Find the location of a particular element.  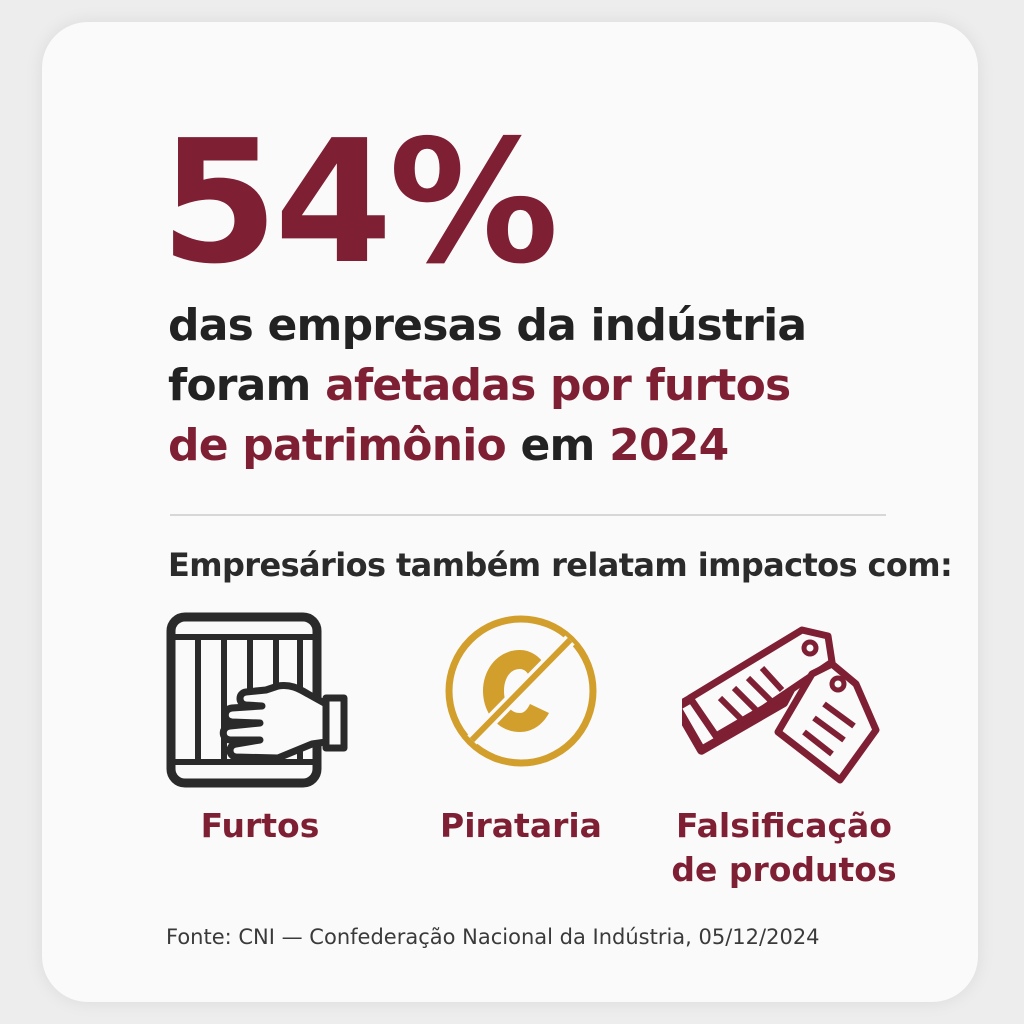

no-copyright-icon is located at coordinates (521, 691).